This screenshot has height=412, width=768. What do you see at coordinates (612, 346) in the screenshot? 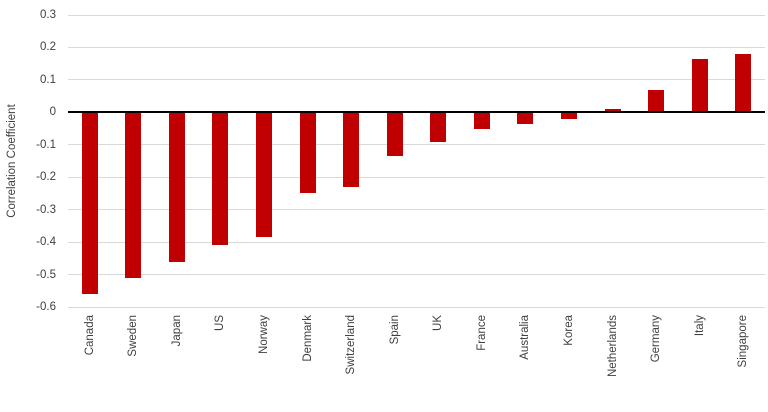
I see `x-axis-label-netherlands: Netherlands` at bounding box center [612, 346].